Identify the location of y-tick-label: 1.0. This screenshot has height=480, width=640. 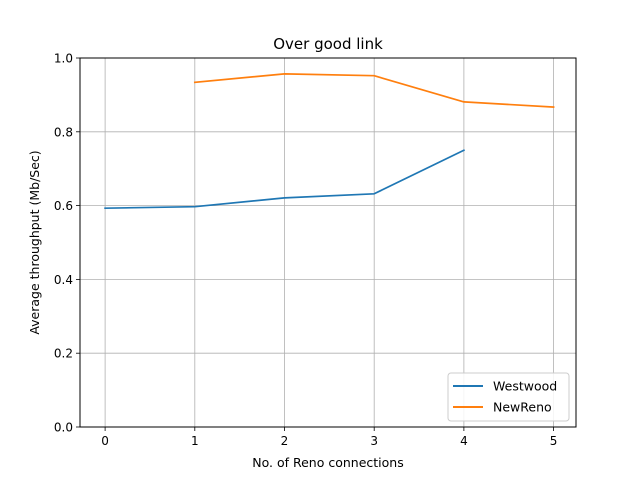
(63, 59).